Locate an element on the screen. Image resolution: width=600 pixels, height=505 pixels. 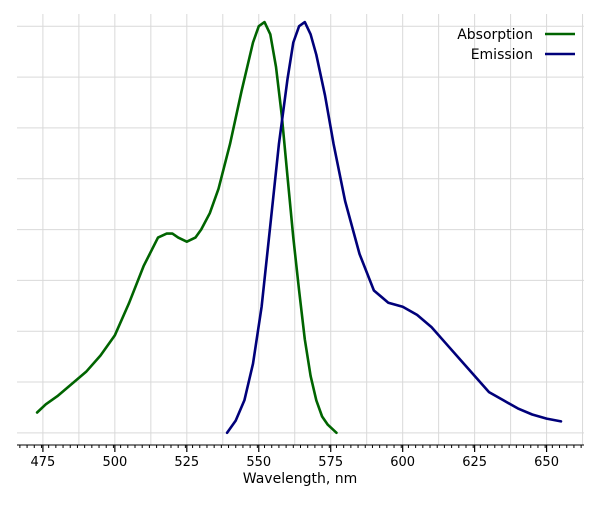
x-tick-label: 575 is located at coordinates (330, 462).